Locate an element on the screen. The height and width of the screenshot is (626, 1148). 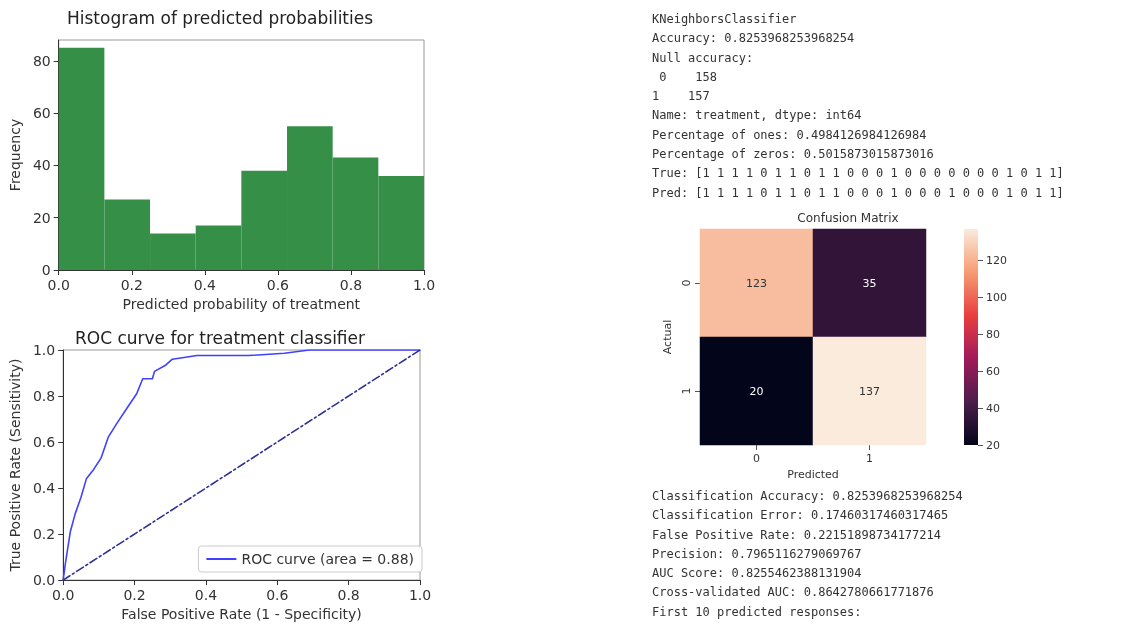
chart-title: ROC curve for treatment classifier is located at coordinates (220, 337).